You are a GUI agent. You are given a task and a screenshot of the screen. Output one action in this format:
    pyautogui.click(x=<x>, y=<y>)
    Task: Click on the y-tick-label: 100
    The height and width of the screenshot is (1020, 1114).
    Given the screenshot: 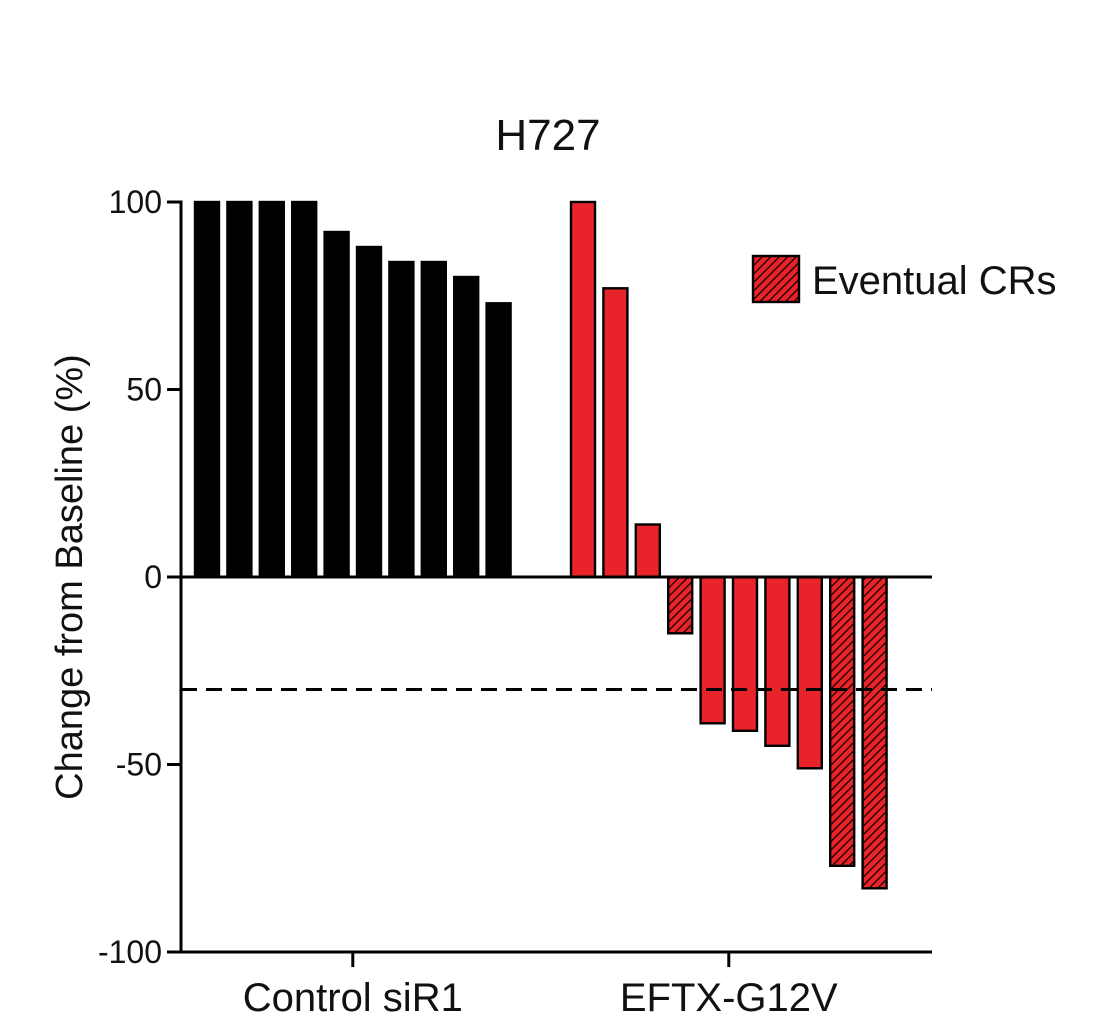 What is the action you would take?
    pyautogui.click(x=135, y=202)
    